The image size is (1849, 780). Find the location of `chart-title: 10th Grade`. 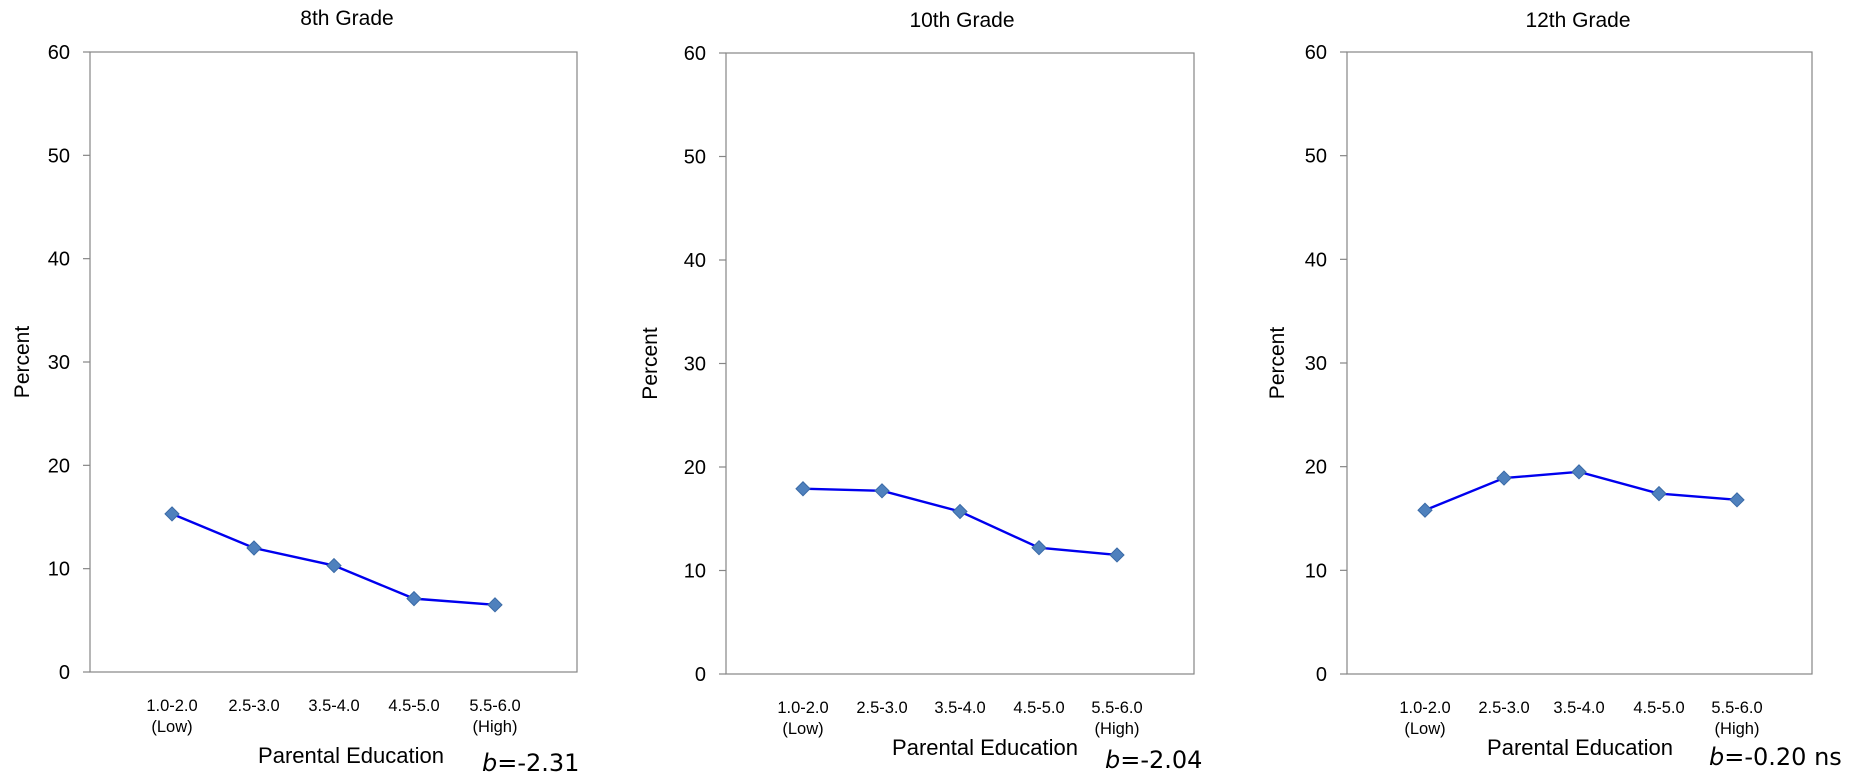

chart-title: 10th Grade is located at coordinates (961, 20).